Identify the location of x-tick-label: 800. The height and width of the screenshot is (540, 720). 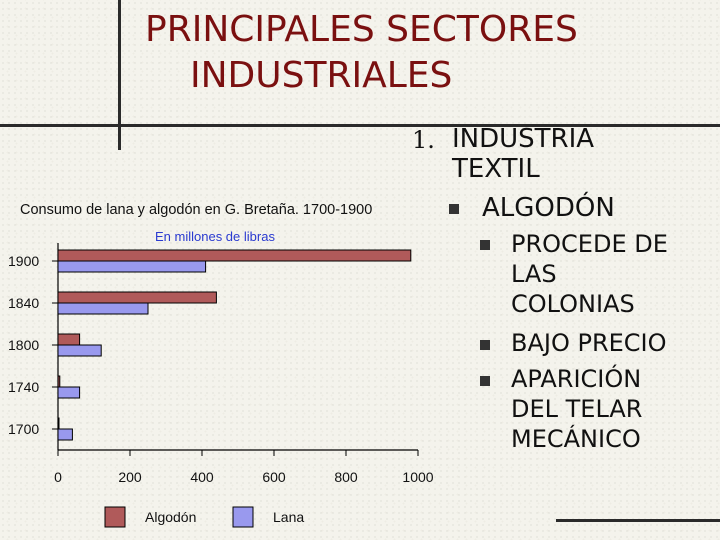
(346, 477).